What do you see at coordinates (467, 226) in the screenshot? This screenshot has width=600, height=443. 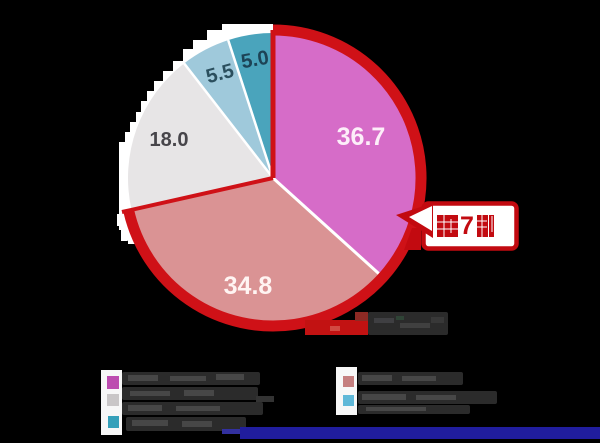 I see `svg-text: 7` at bounding box center [467, 226].